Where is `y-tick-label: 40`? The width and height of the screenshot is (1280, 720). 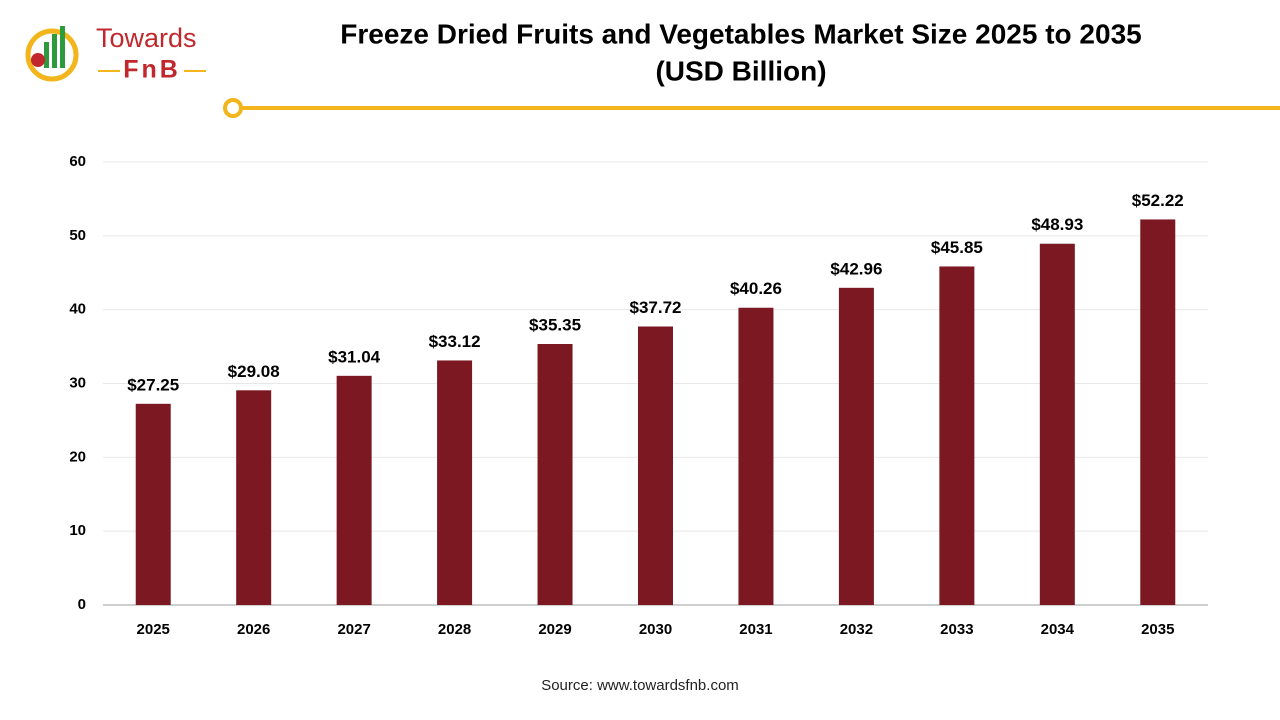 y-tick-label: 40 is located at coordinates (77, 309).